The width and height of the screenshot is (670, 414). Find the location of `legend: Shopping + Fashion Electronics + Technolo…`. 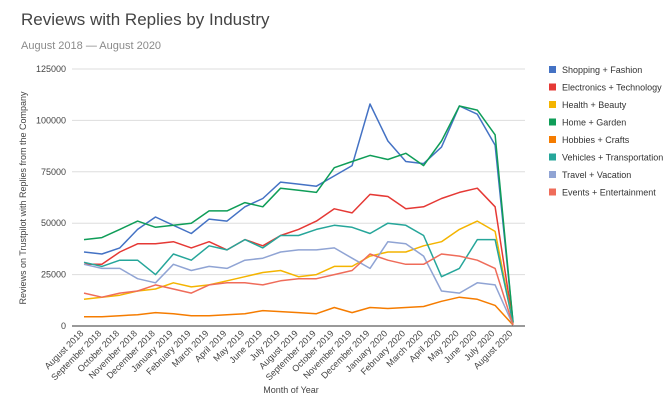

legend: Shopping + Fashion Electronics + Technolo… is located at coordinates (606, 131).